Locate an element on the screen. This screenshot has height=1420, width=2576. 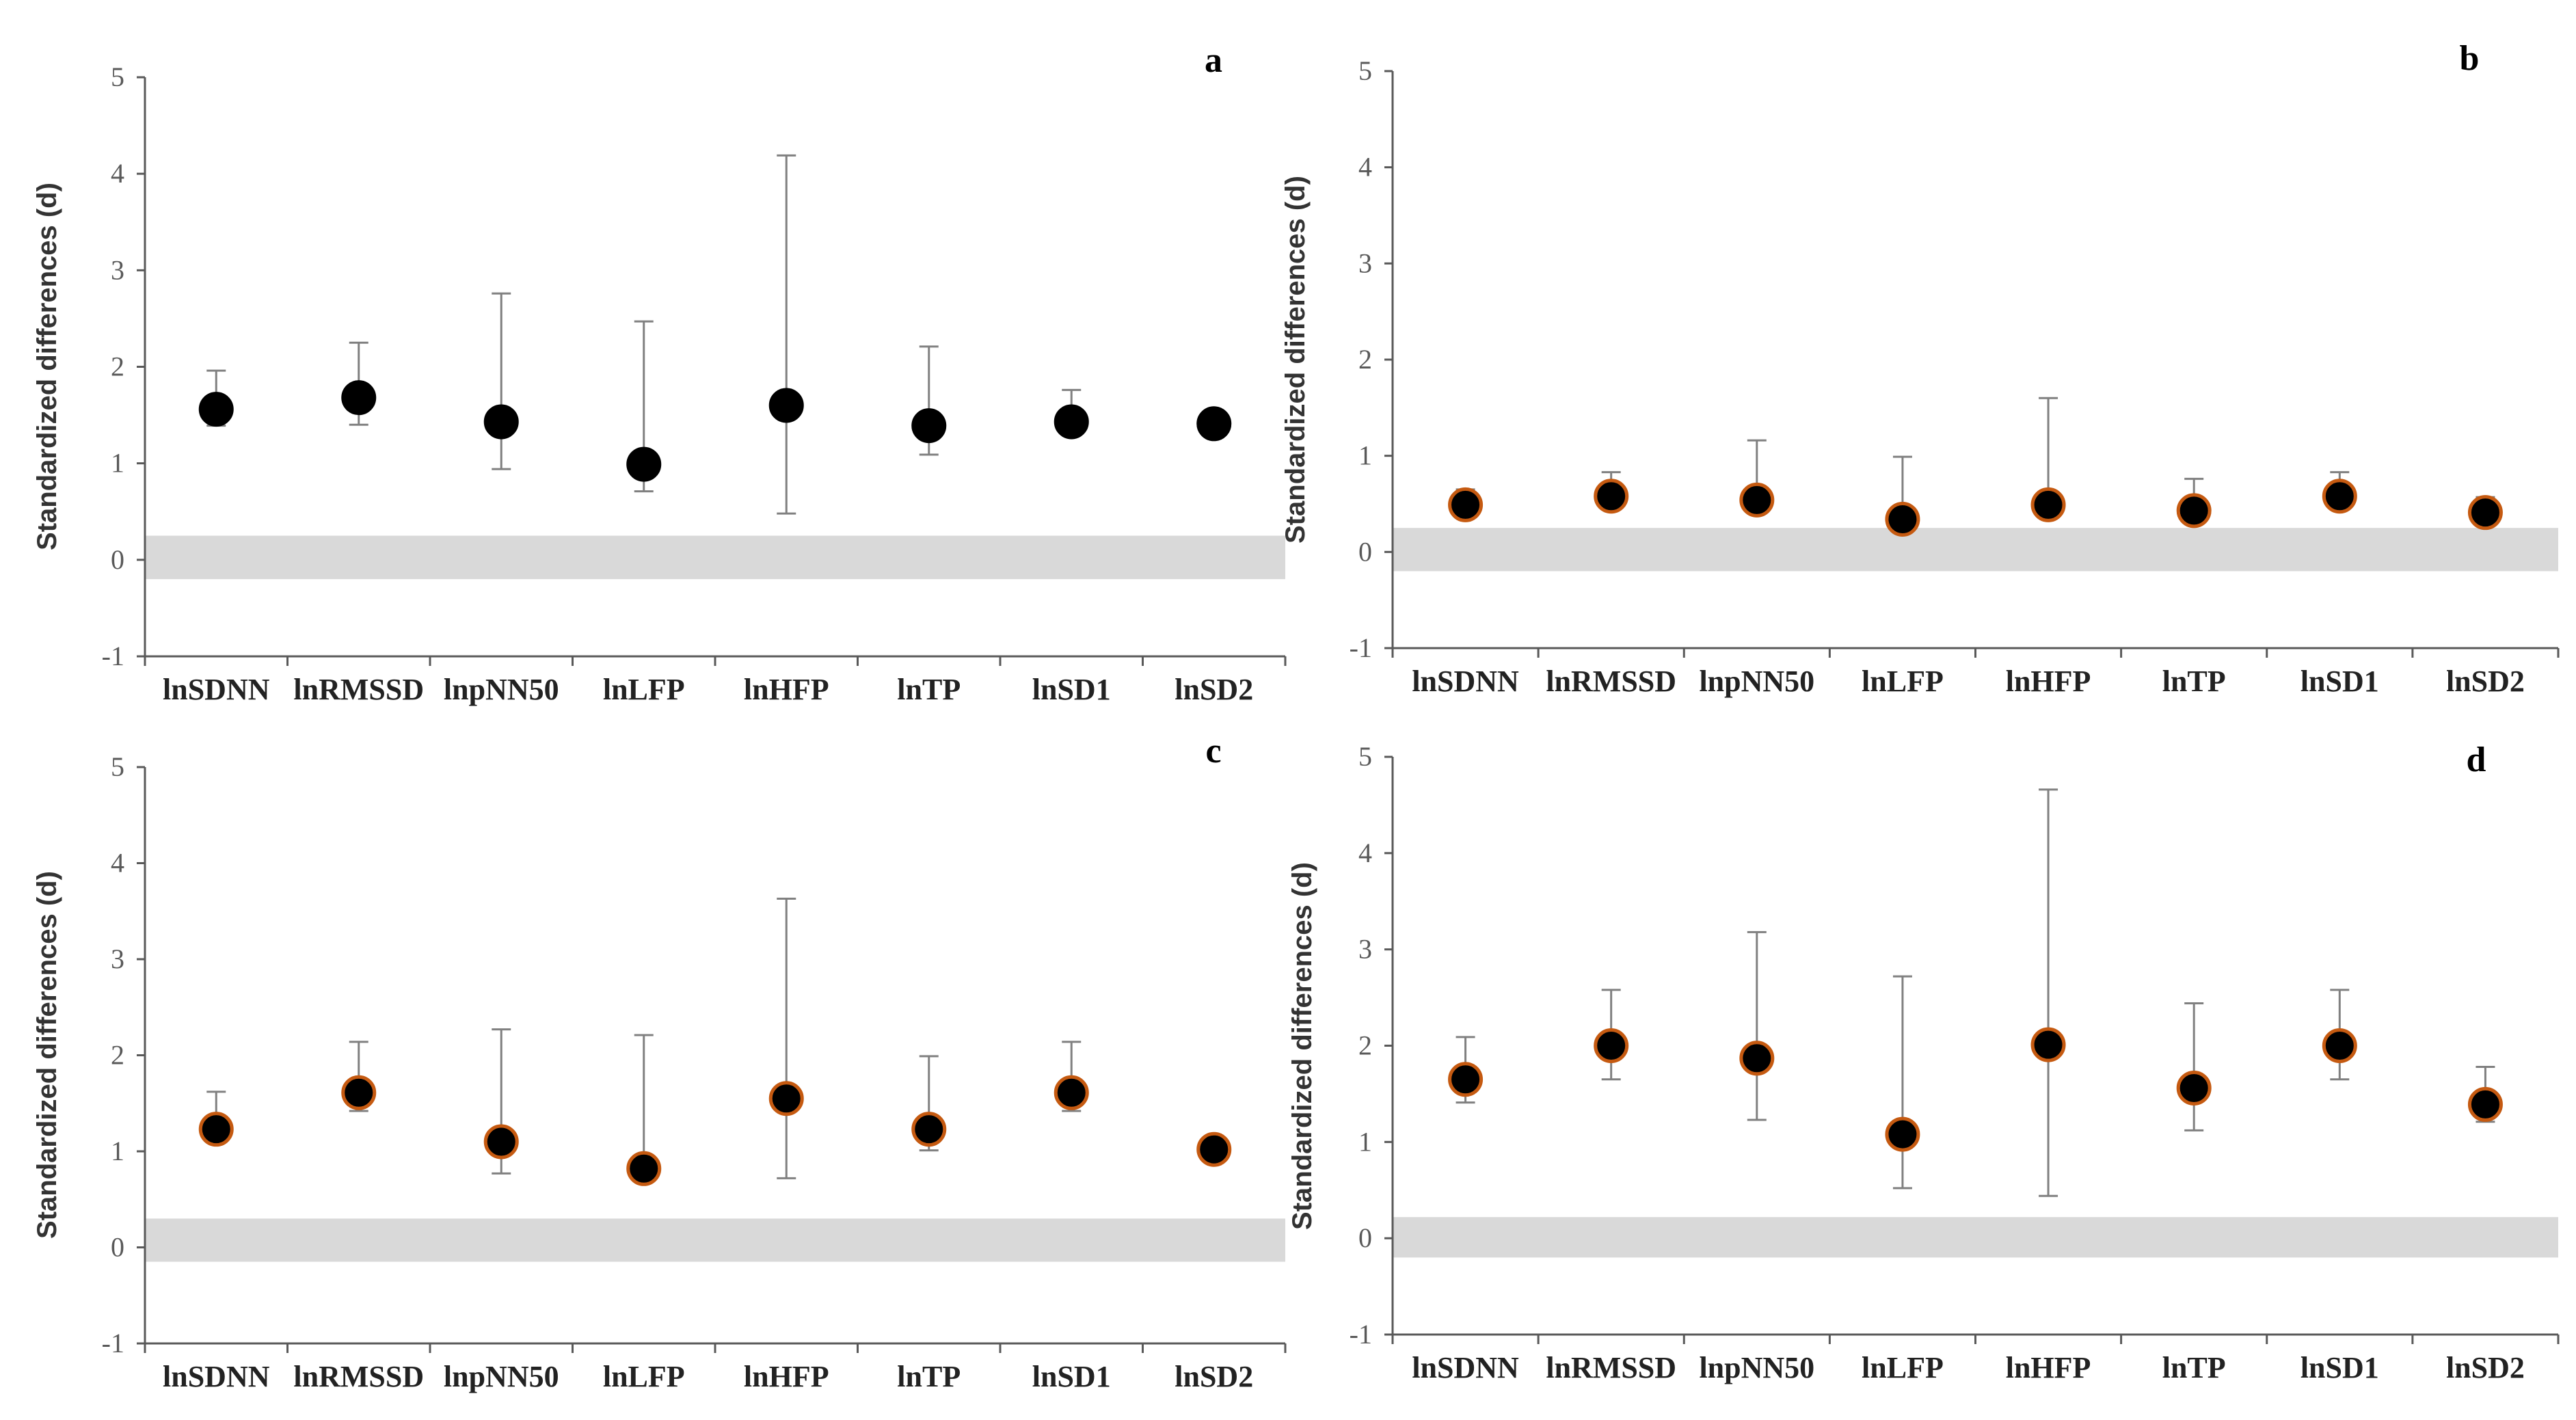
panel-label: c is located at coordinates (1213, 751).